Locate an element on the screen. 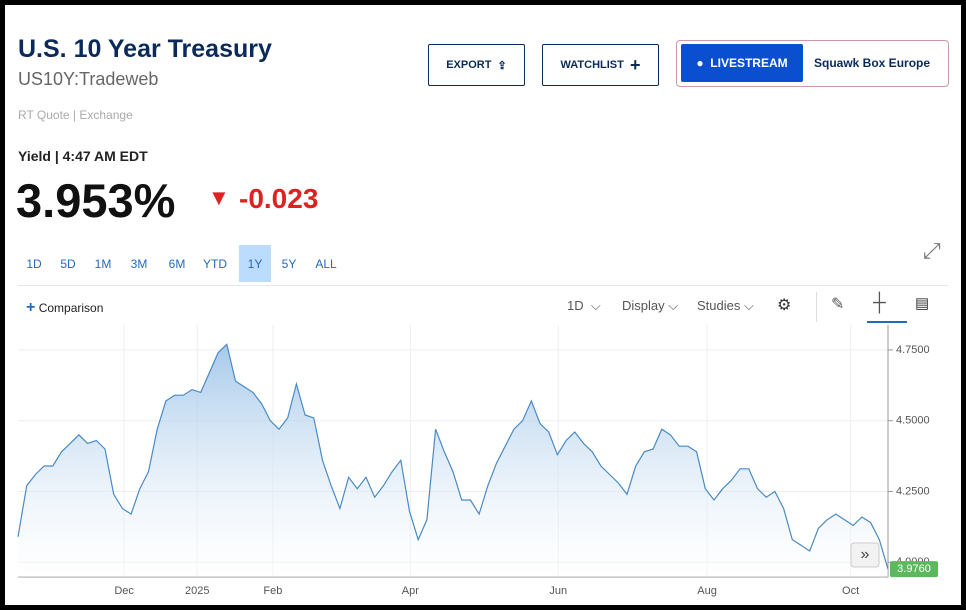 The width and height of the screenshot is (966, 610). expand-icon: ⤢ is located at coordinates (932, 250).